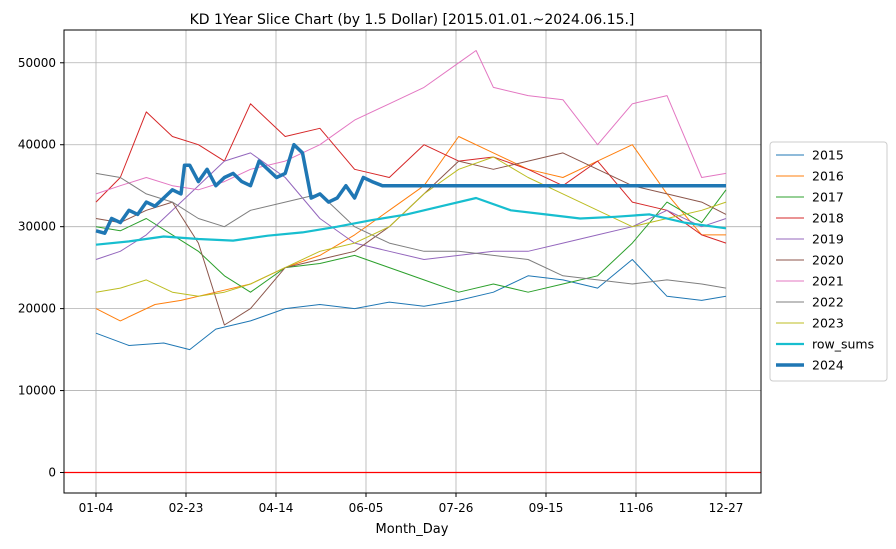 This screenshot has height=549, width=896. Describe the element at coordinates (37, 309) in the screenshot. I see `y-tick-label: 20000` at that location.